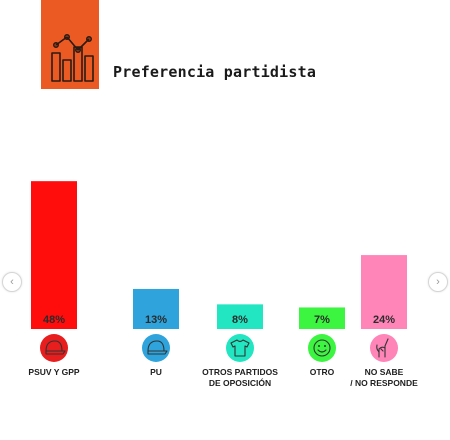 The width and height of the screenshot is (450, 440). Describe the element at coordinates (215, 72) in the screenshot. I see `chart-title: Preferencia partidista` at that location.